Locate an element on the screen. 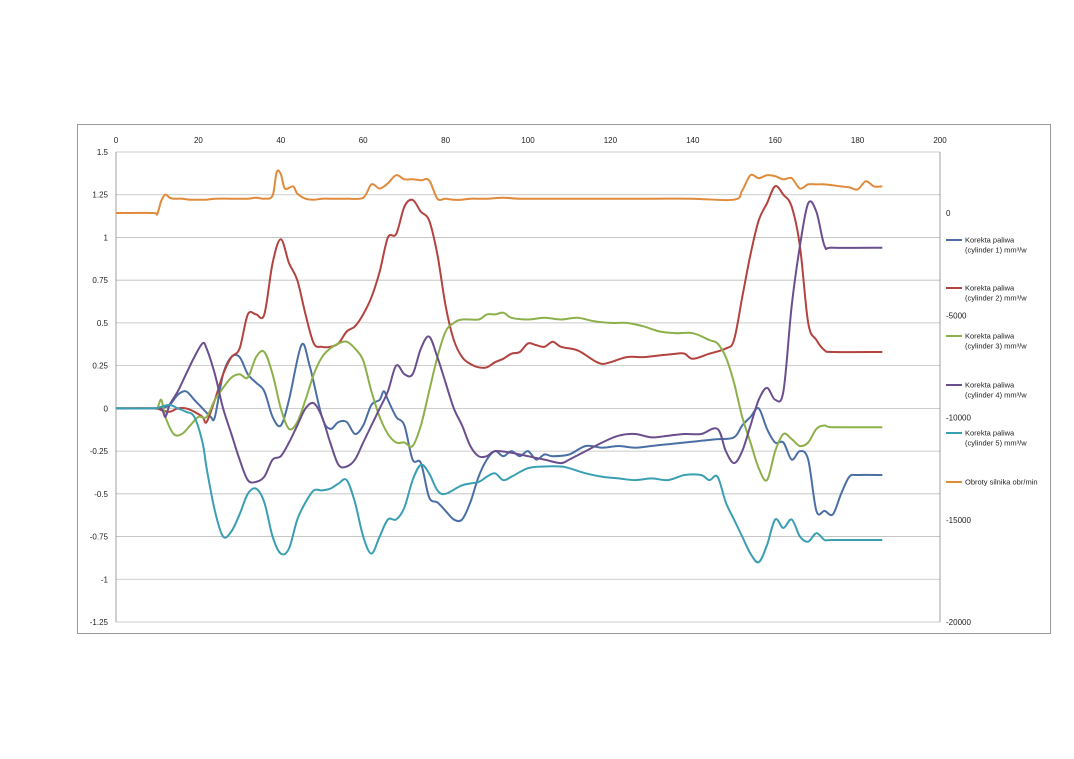  y-left-tick-label: 0.25 is located at coordinates (100, 366).